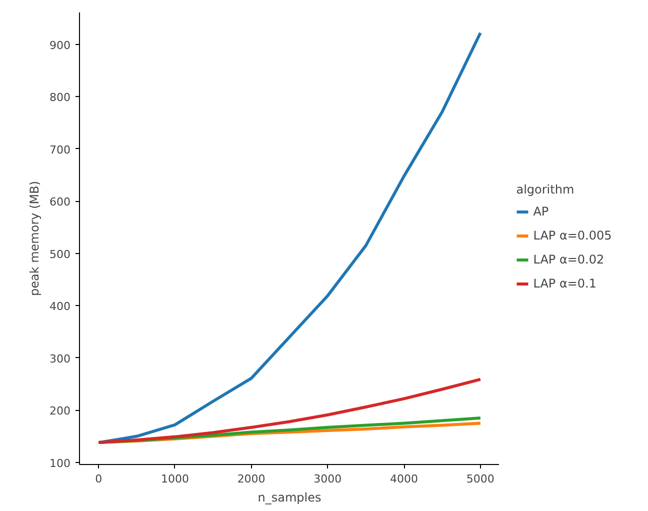 This screenshot has height=511, width=648. I want to click on y-axis-title: peak memory (MB), so click(35, 238).